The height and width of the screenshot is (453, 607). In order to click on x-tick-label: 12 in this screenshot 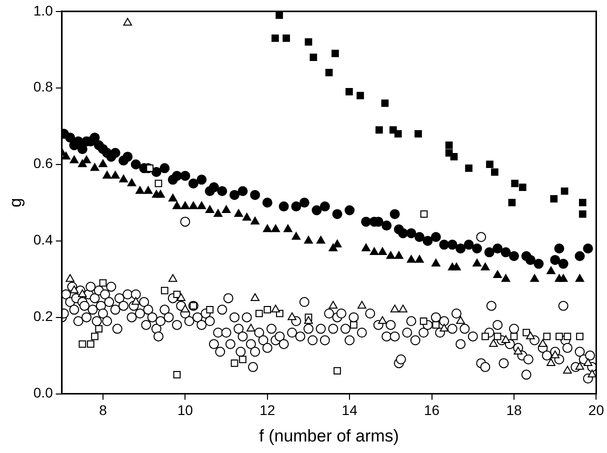, I will do `click(268, 410)`.